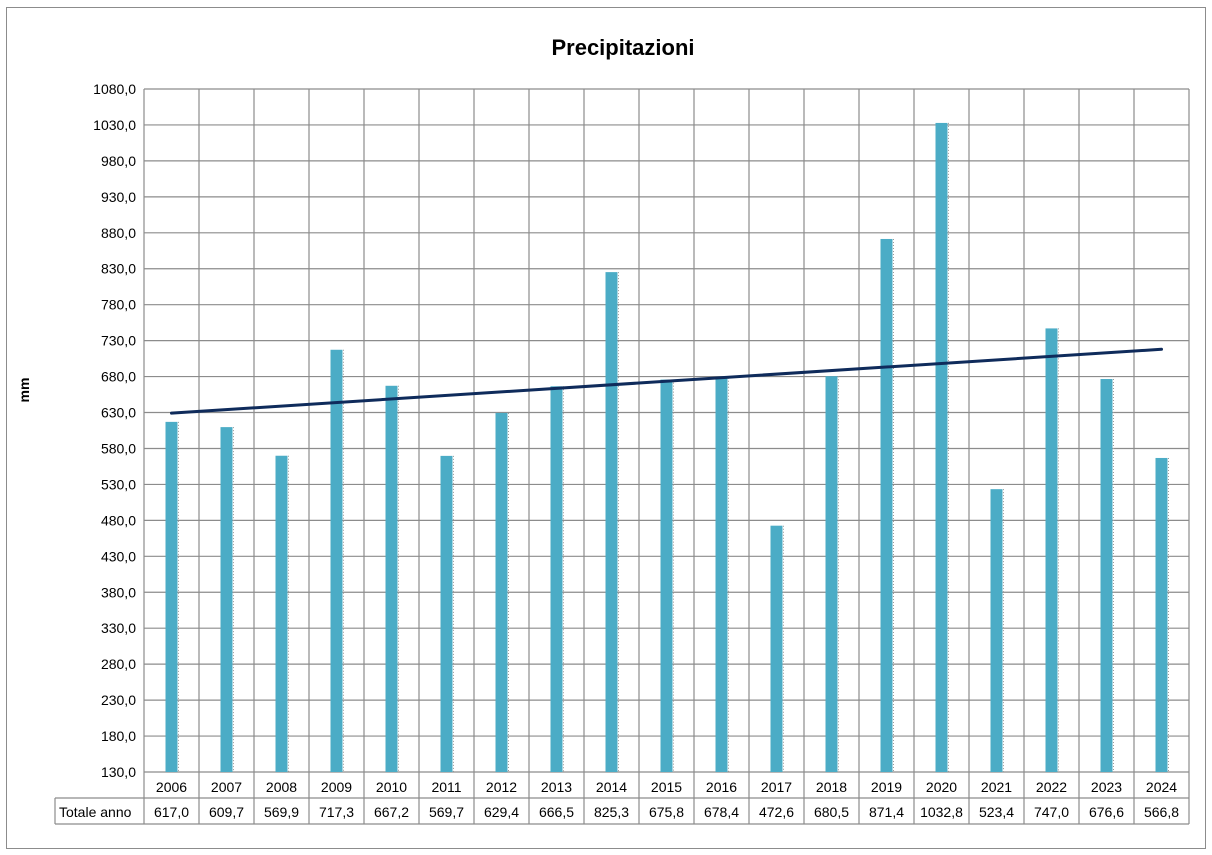  What do you see at coordinates (941, 812) in the screenshot?
I see `value-cell: 1032,8` at bounding box center [941, 812].